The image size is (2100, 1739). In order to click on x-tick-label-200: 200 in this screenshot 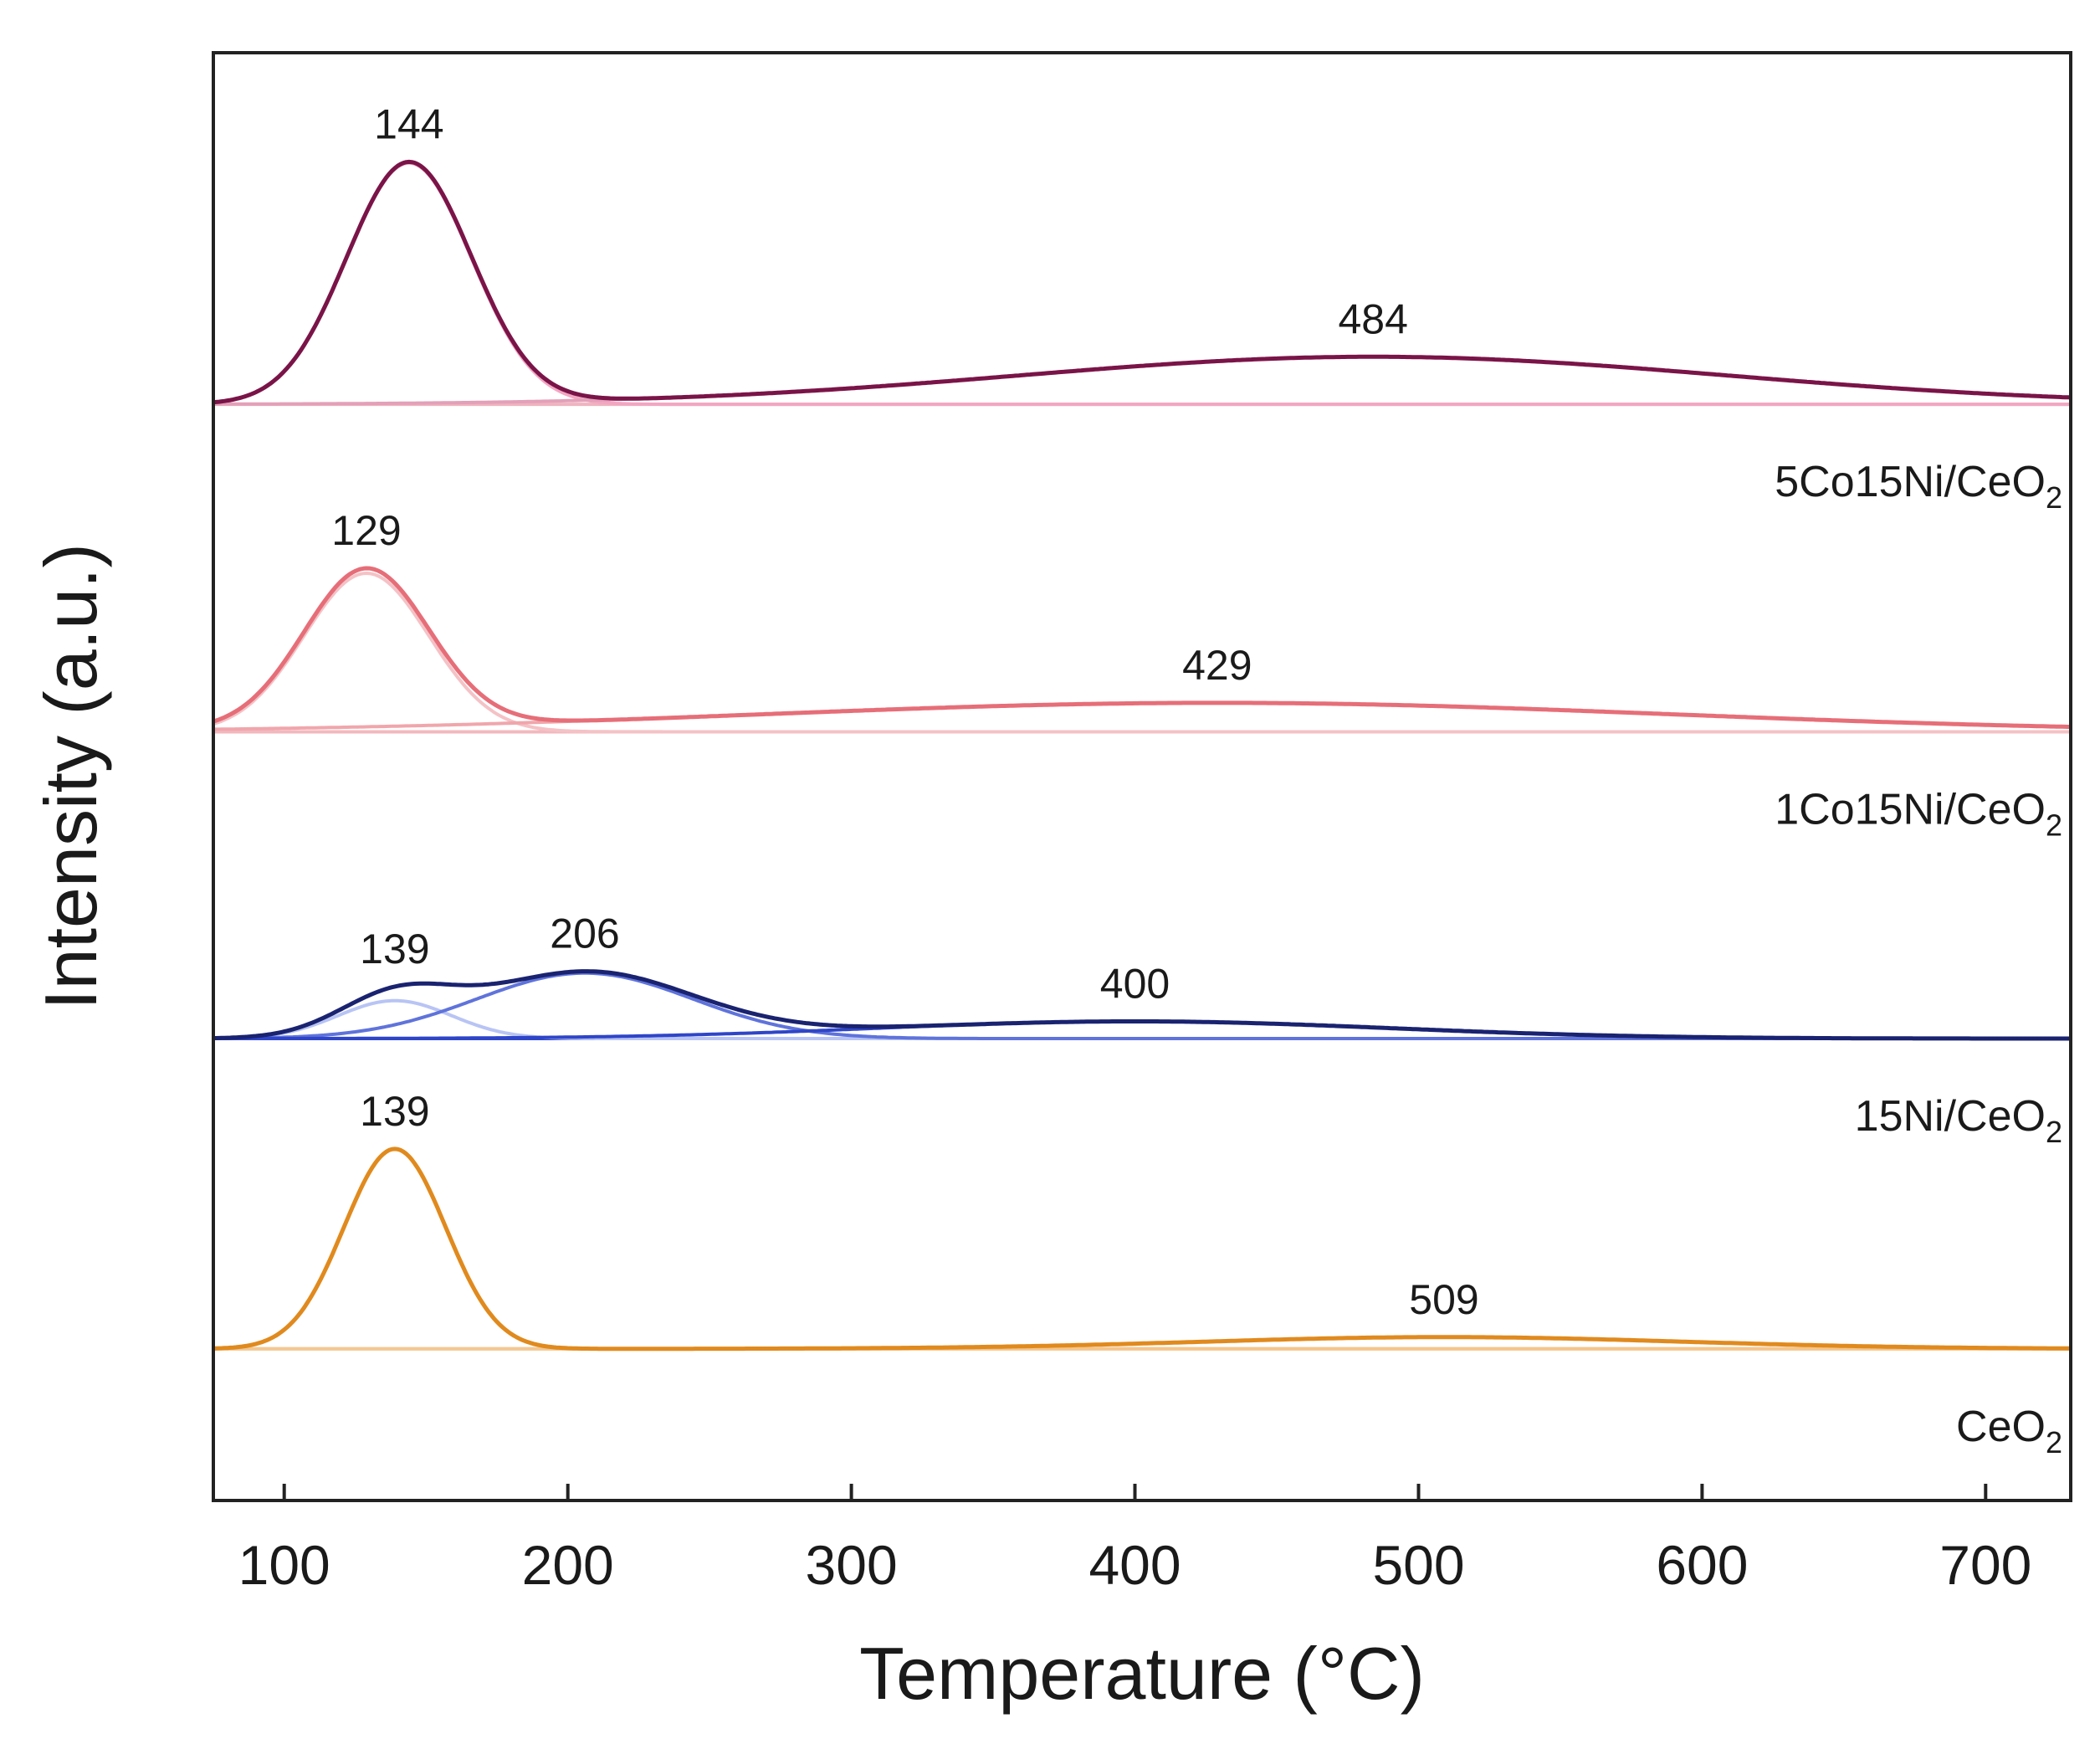, I will do `click(568, 1565)`.